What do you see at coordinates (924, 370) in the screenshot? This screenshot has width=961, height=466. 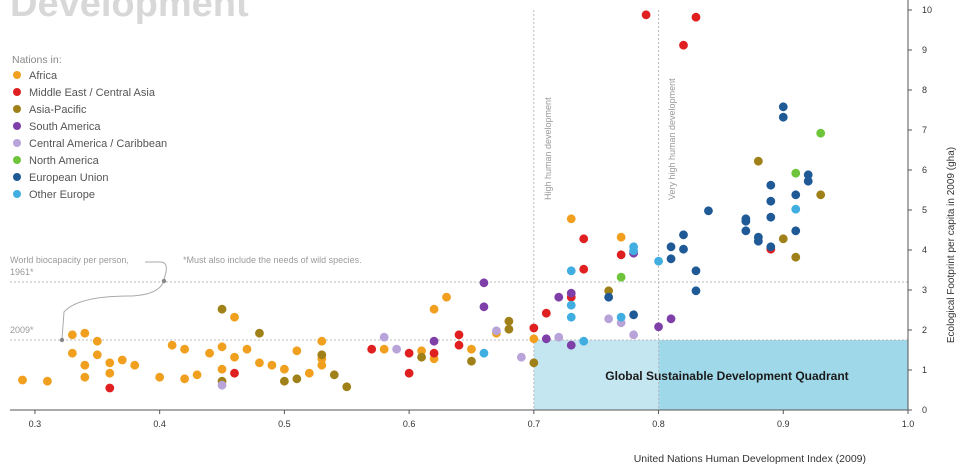 I see `y-tick-label: 1` at bounding box center [924, 370].